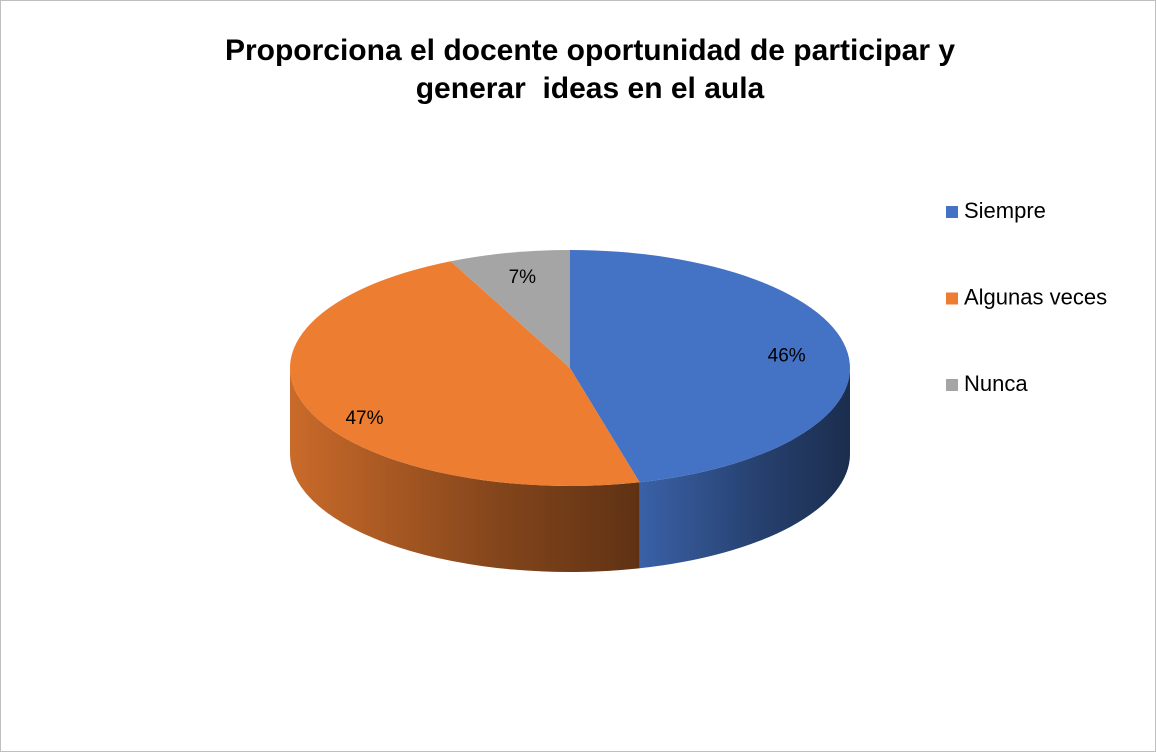  I want to click on legend-label: Siempre, so click(1005, 210).